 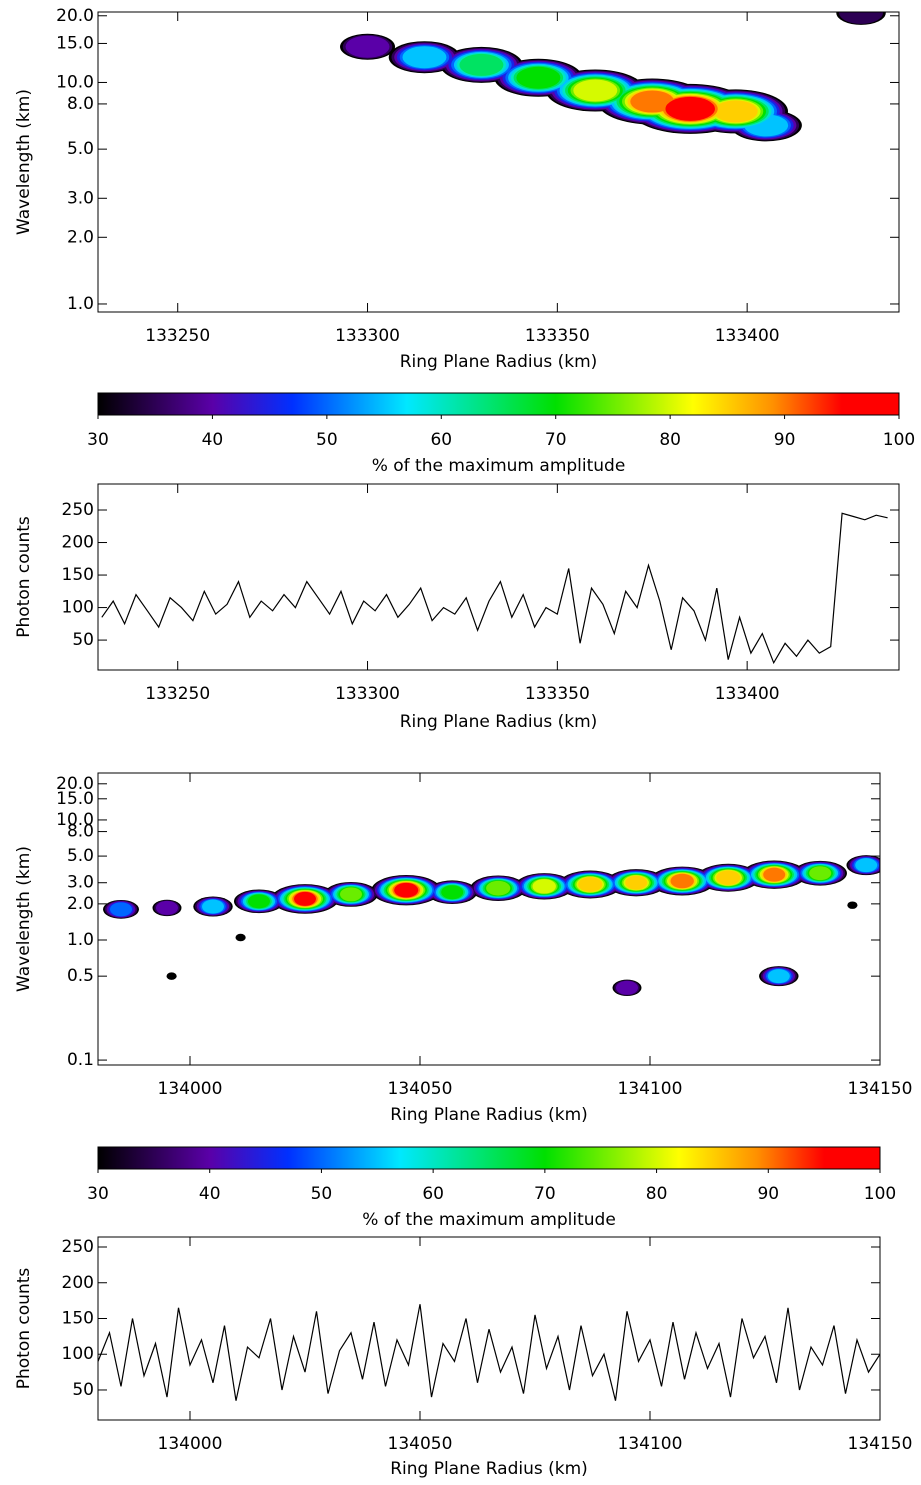 I want to click on y-tick-label: 2.0, so click(x=80, y=237).